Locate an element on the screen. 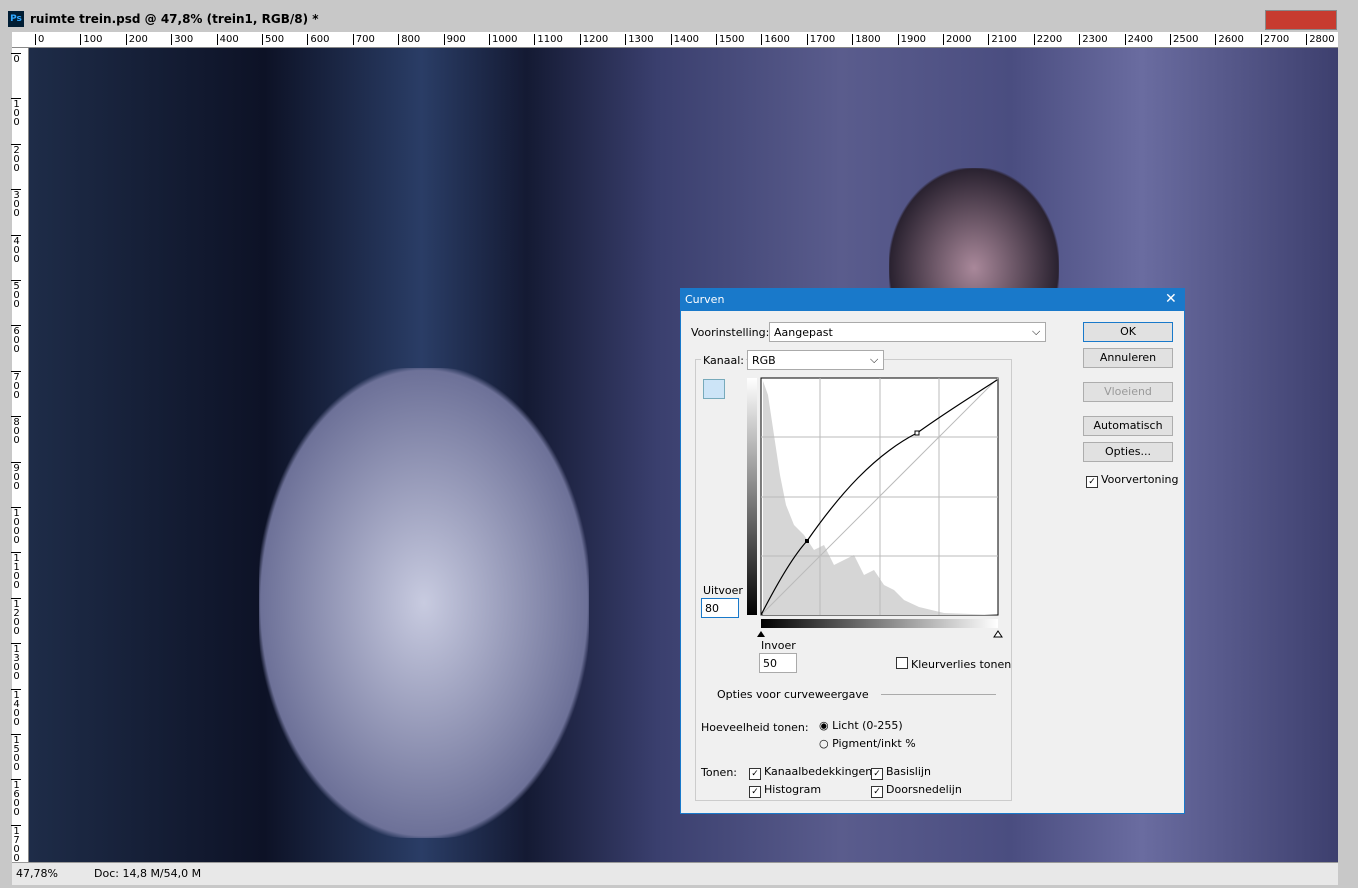  preview-option: ✓ Voorvertoning is located at coordinates (1132, 480).